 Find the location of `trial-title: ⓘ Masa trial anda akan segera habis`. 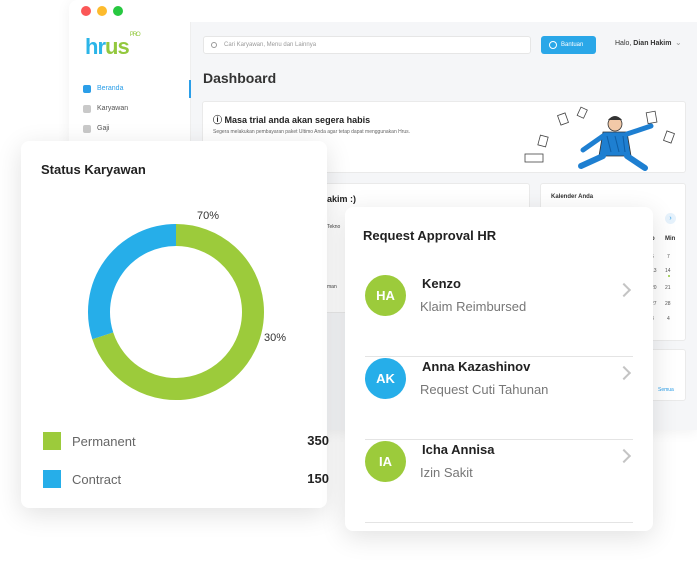

trial-title: ⓘ Masa trial anda akan segera habis is located at coordinates (292, 120).